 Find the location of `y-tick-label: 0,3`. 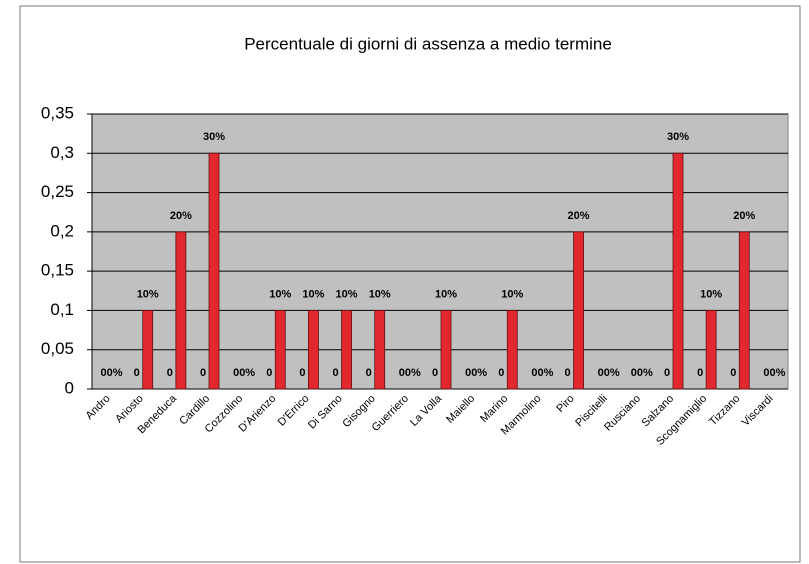

y-tick-label: 0,3 is located at coordinates (62, 152).